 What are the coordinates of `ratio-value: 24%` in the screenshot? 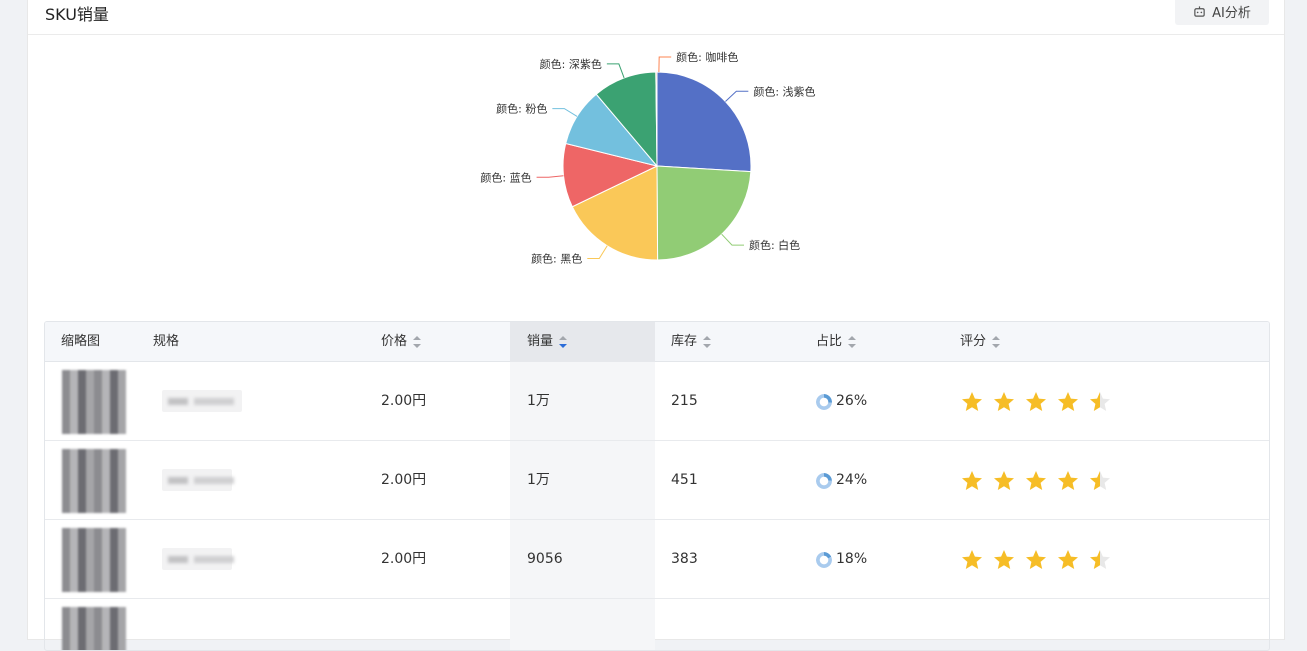 It's located at (852, 480).